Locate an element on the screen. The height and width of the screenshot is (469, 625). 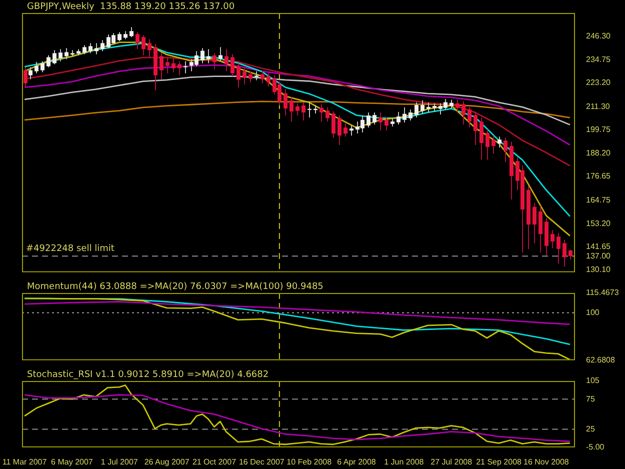
chart-title: GBPJPY,Weekly 135.88 139.20 135.26 137.00 is located at coordinates (131, 7).